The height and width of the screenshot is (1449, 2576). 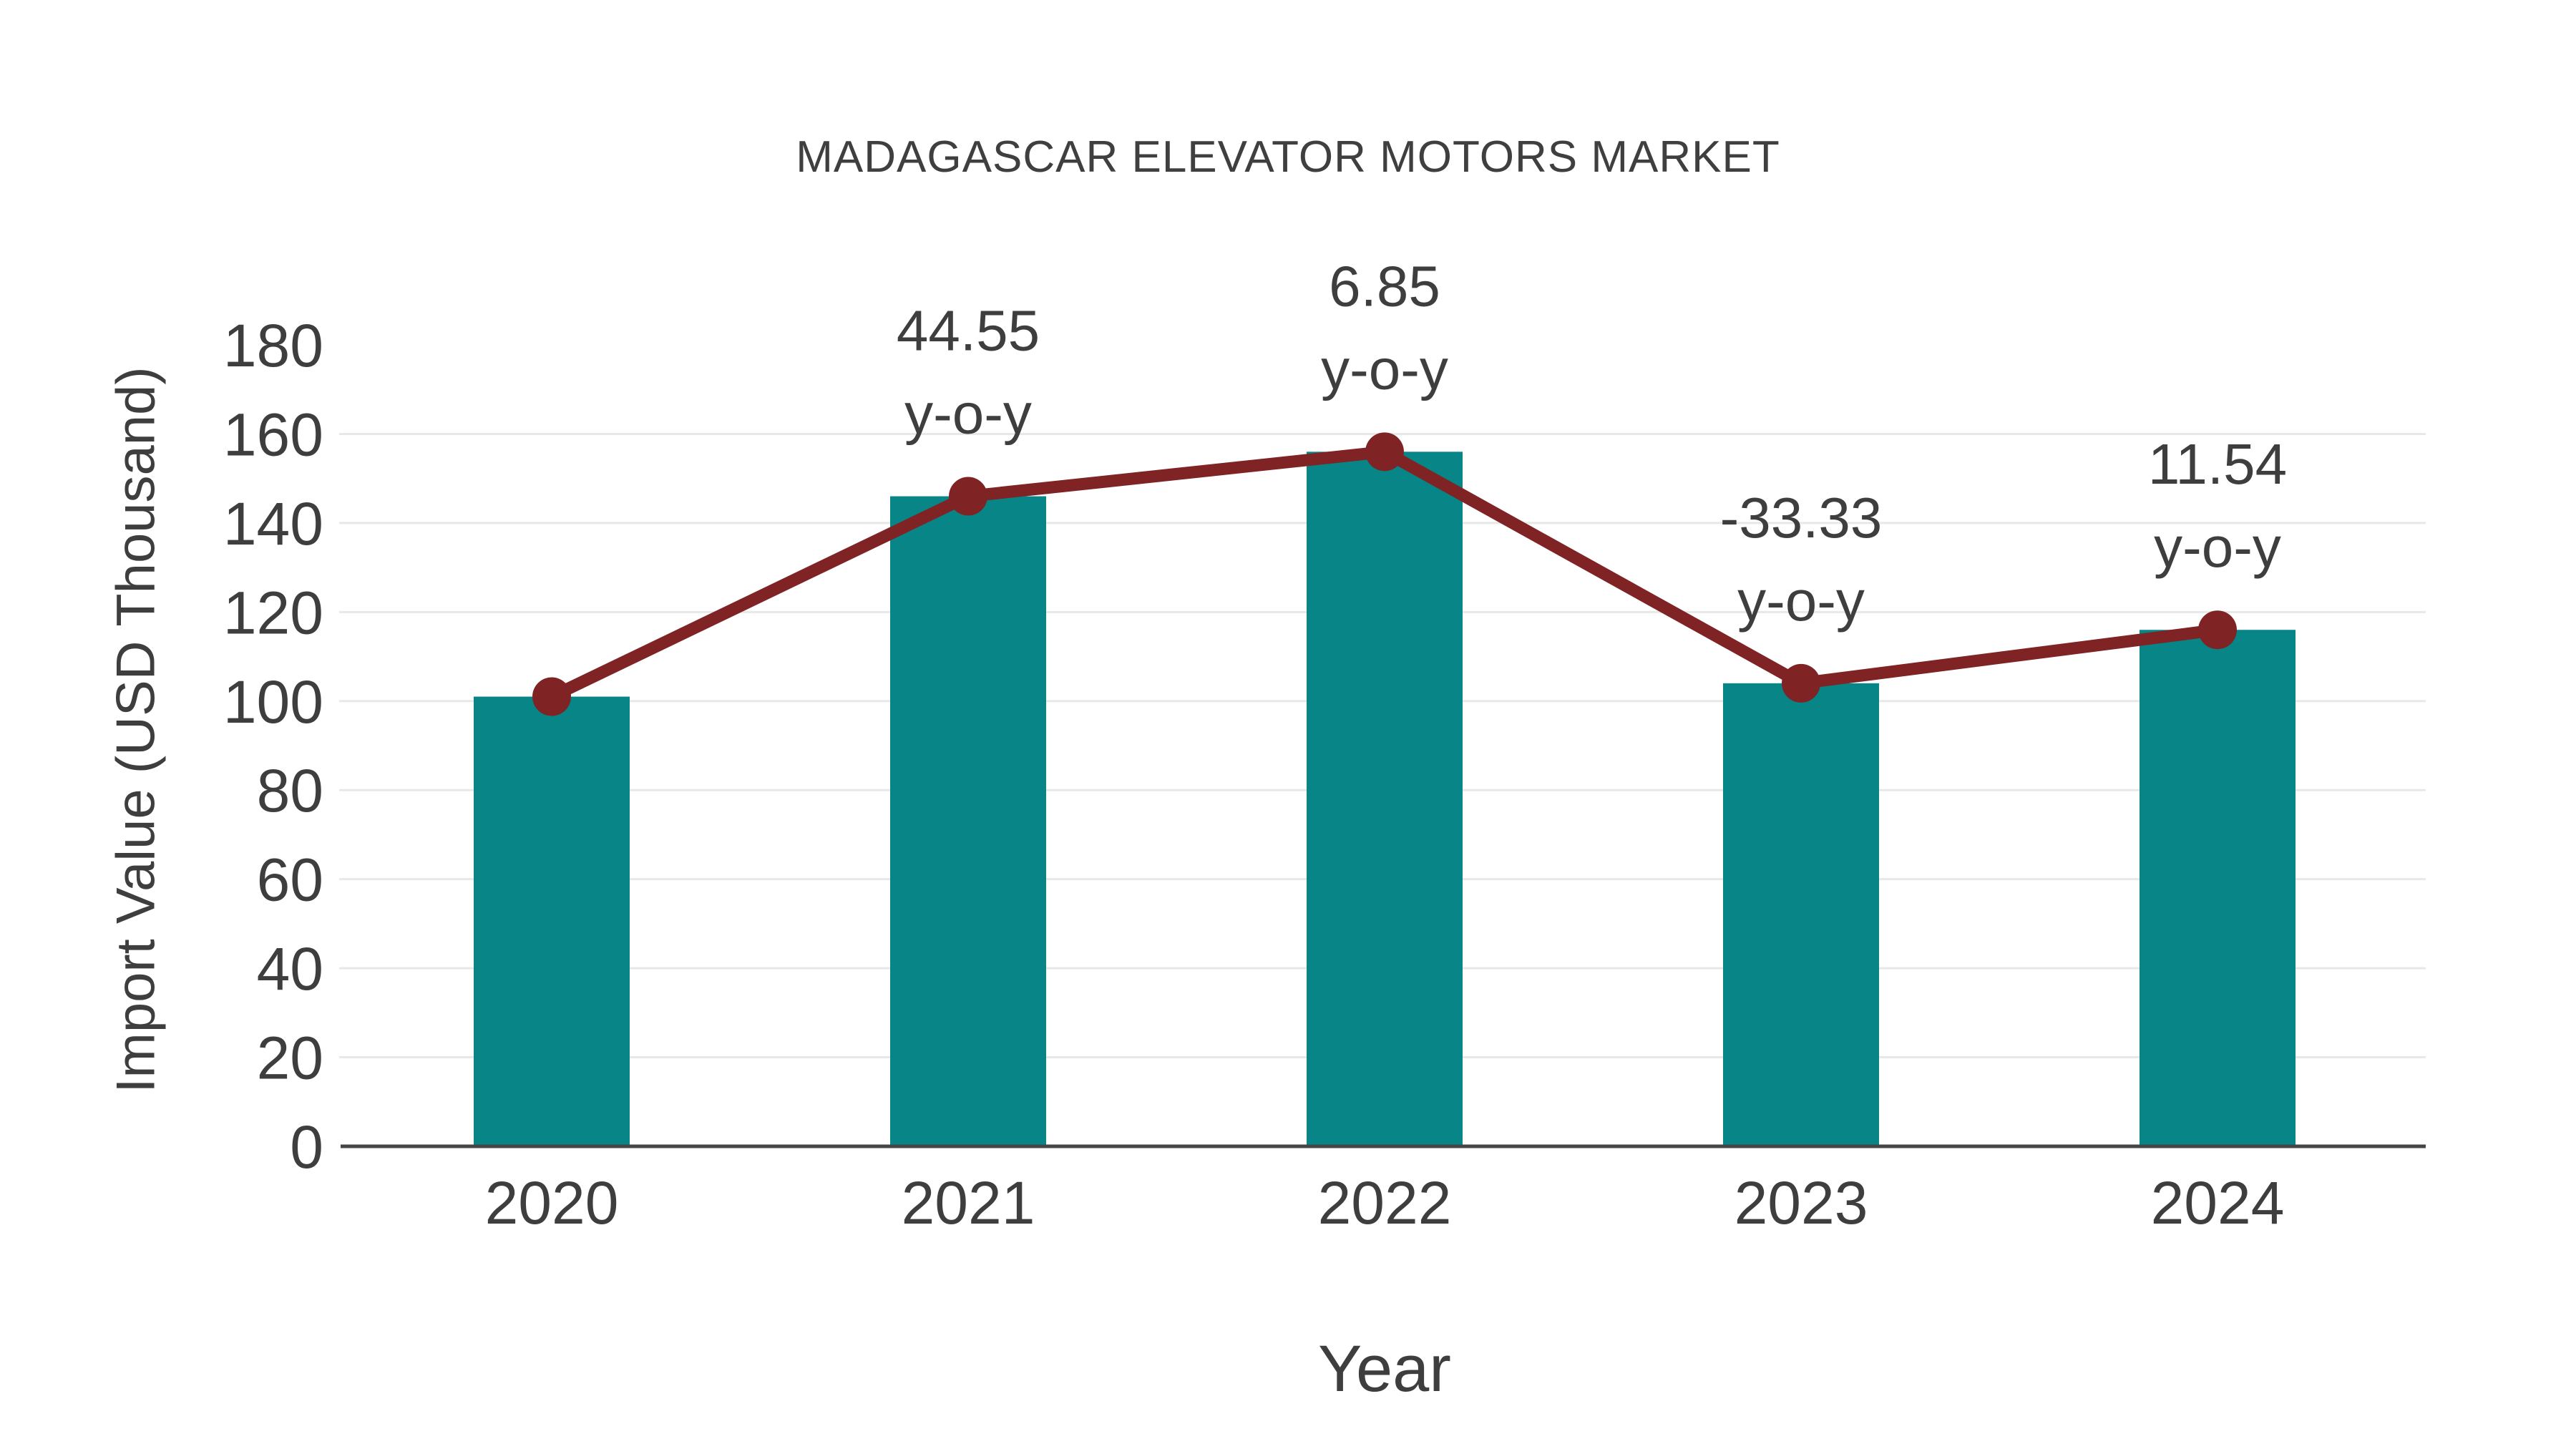 What do you see at coordinates (1384, 1368) in the screenshot?
I see `x-axis-title: Year` at bounding box center [1384, 1368].